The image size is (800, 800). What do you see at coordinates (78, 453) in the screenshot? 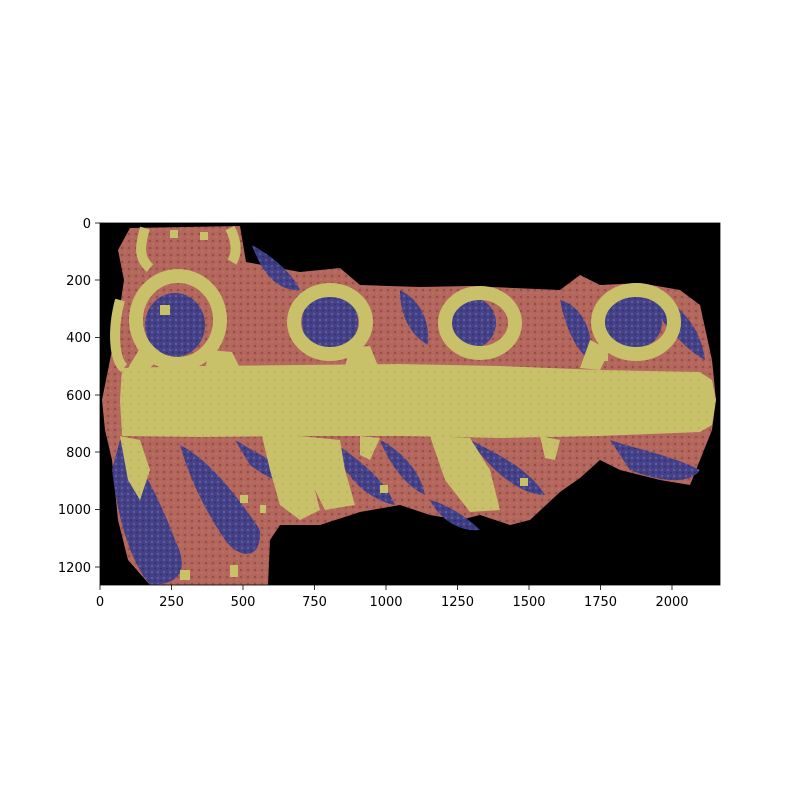
I see `y-tick-label: 800` at bounding box center [78, 453].